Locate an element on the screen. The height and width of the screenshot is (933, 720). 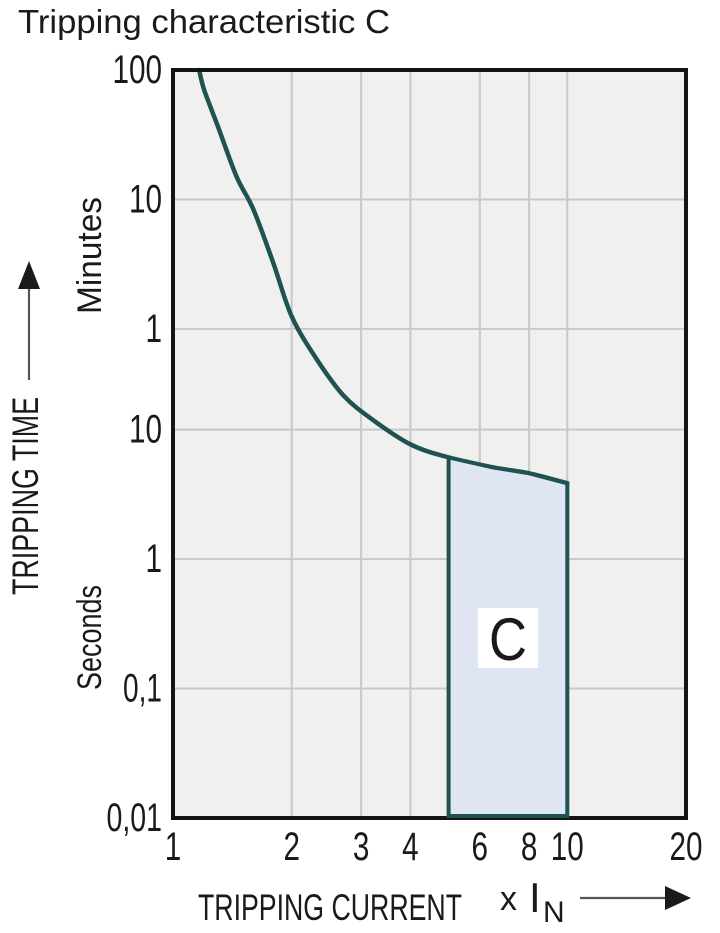
region-label: C is located at coordinates (508, 639).